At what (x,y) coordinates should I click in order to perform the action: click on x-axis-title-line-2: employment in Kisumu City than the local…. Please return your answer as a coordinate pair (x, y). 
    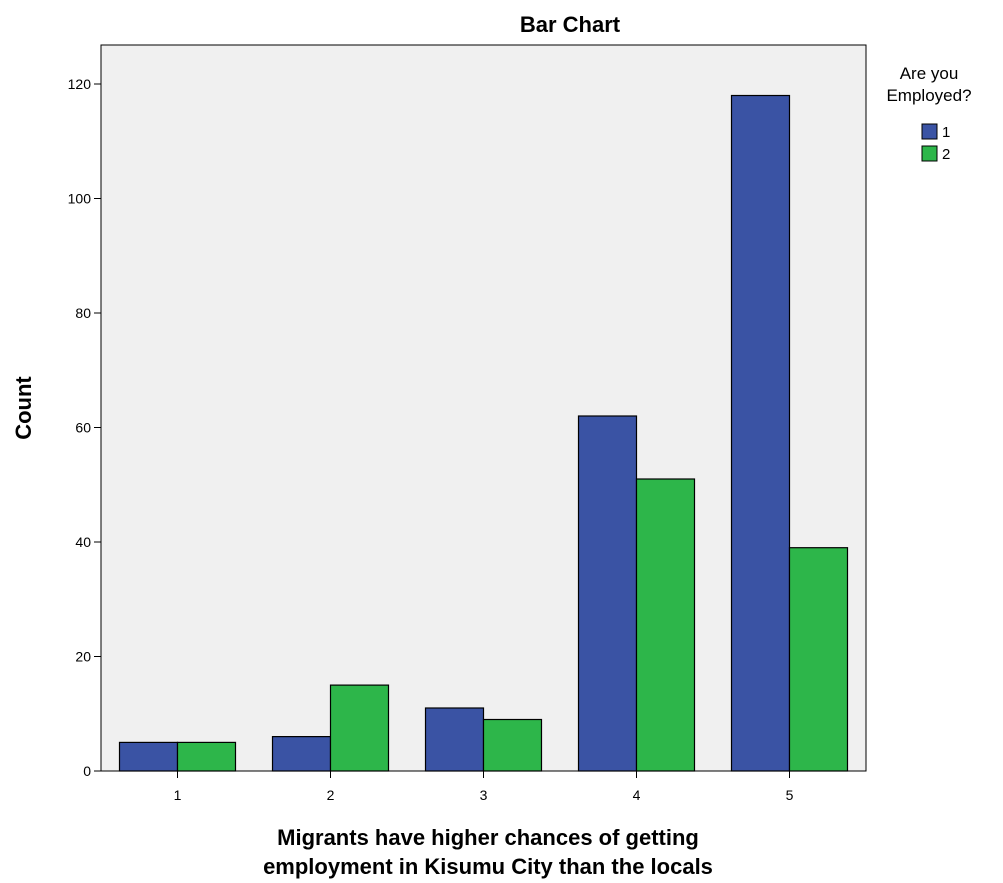
    Looking at the image, I should click on (488, 866).